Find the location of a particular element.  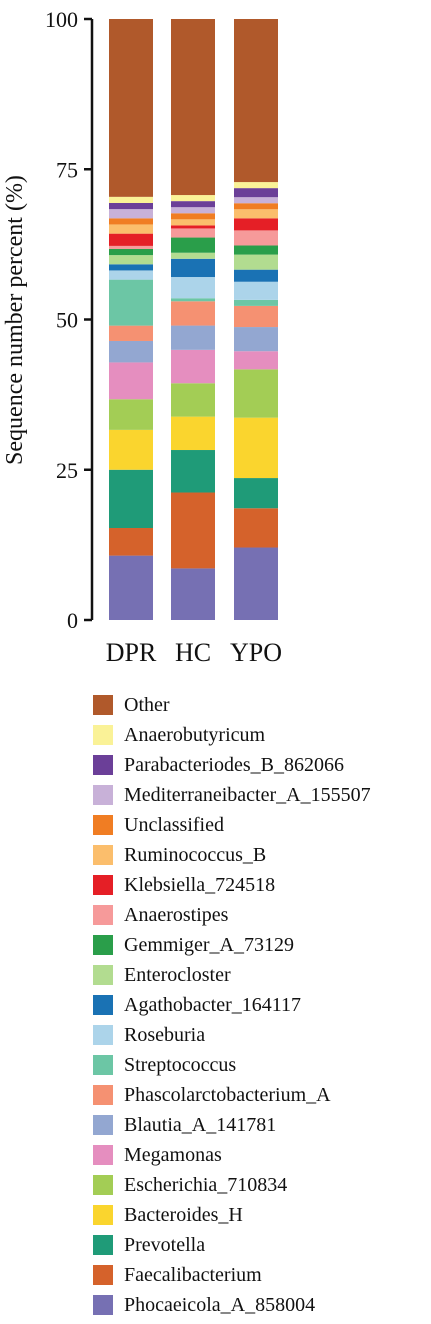

legend-label: Unclassified is located at coordinates (174, 825).